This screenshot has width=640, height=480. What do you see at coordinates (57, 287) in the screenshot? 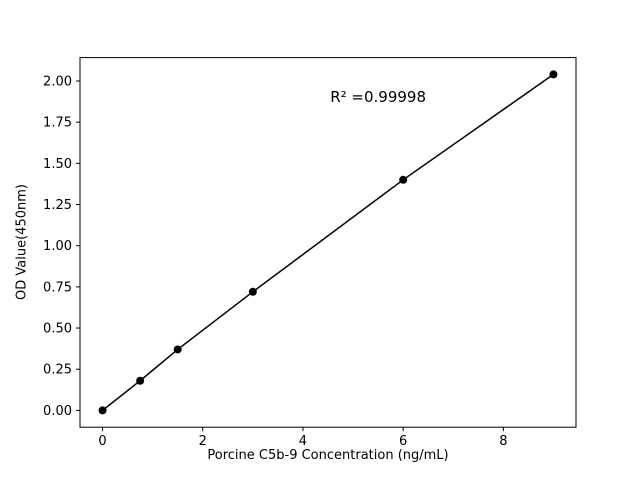
I see `y-tick-label: 0.75` at bounding box center [57, 287].